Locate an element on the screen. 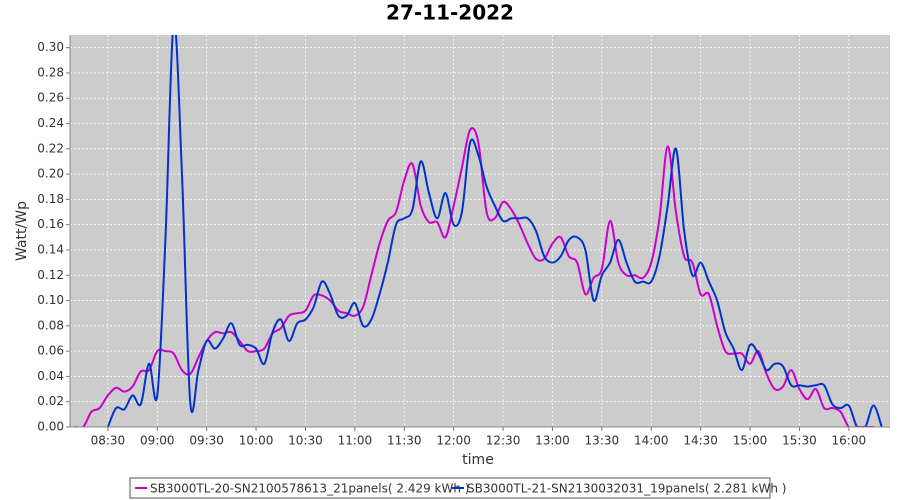  chart-title: 27-11-2022 is located at coordinates (450, 13).